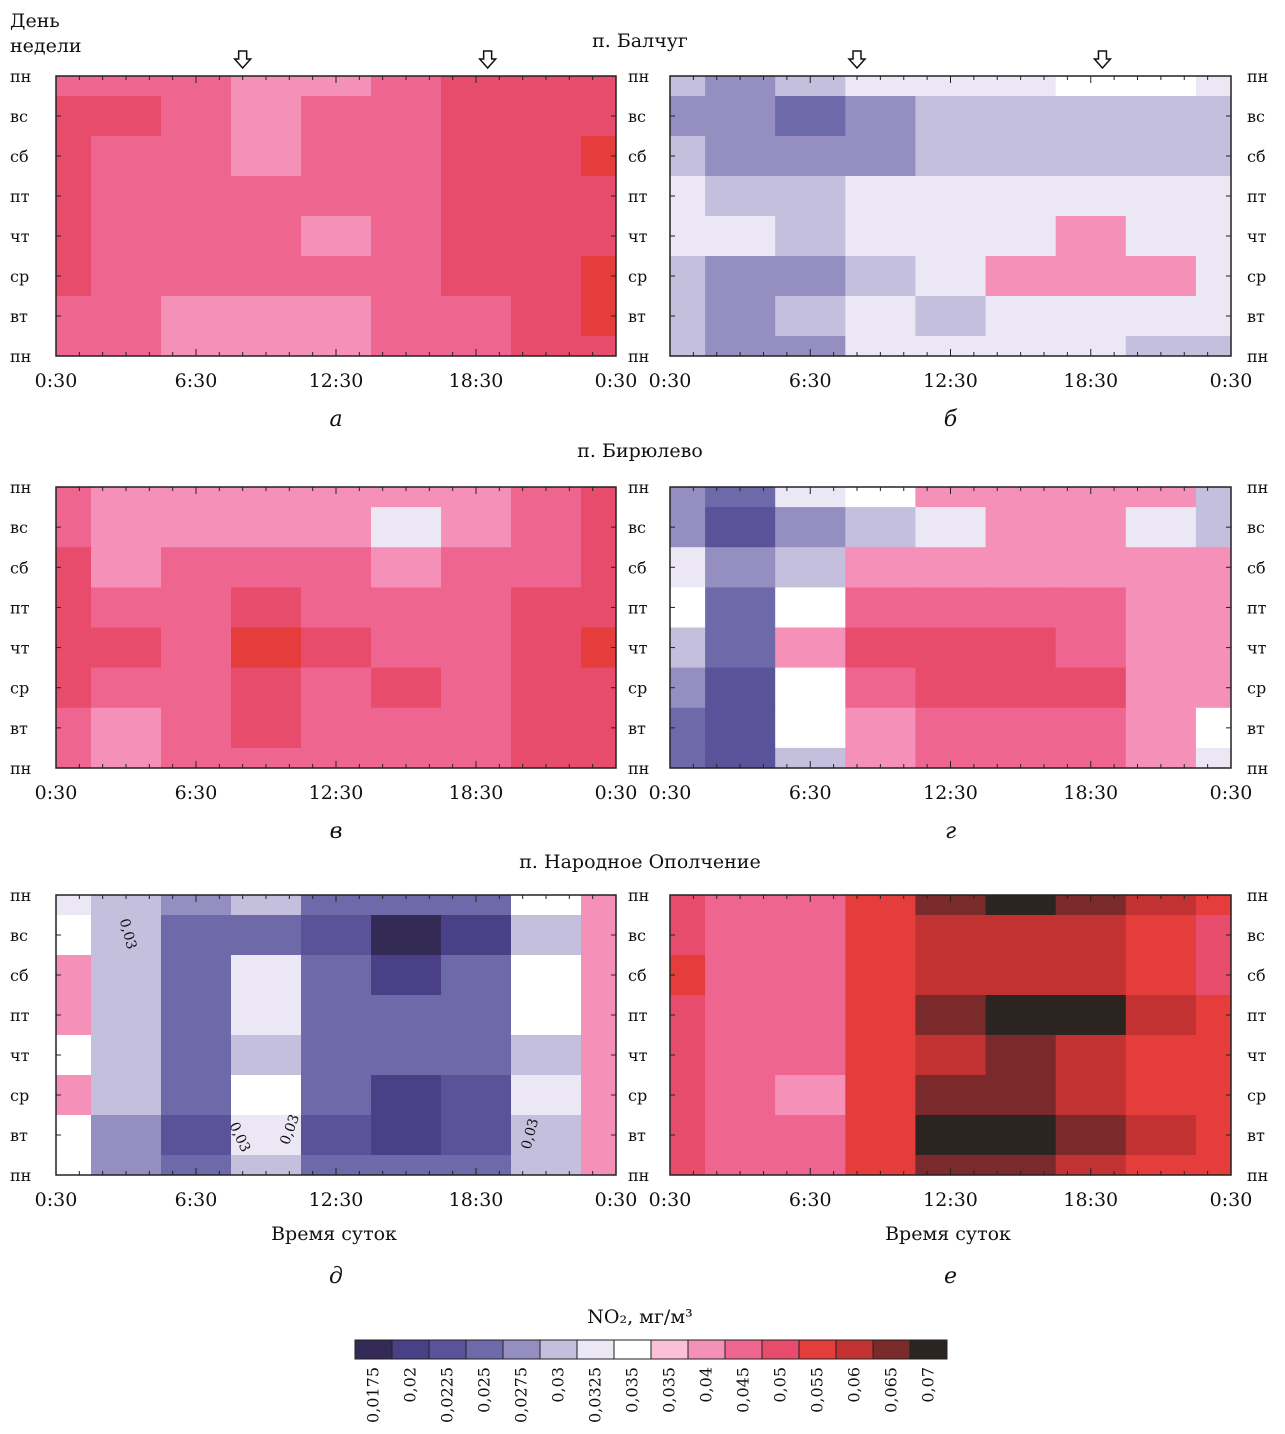  Describe the element at coordinates (928, 1385) in the screenshot. I see `colorbar-tick-label: 0,07` at that location.